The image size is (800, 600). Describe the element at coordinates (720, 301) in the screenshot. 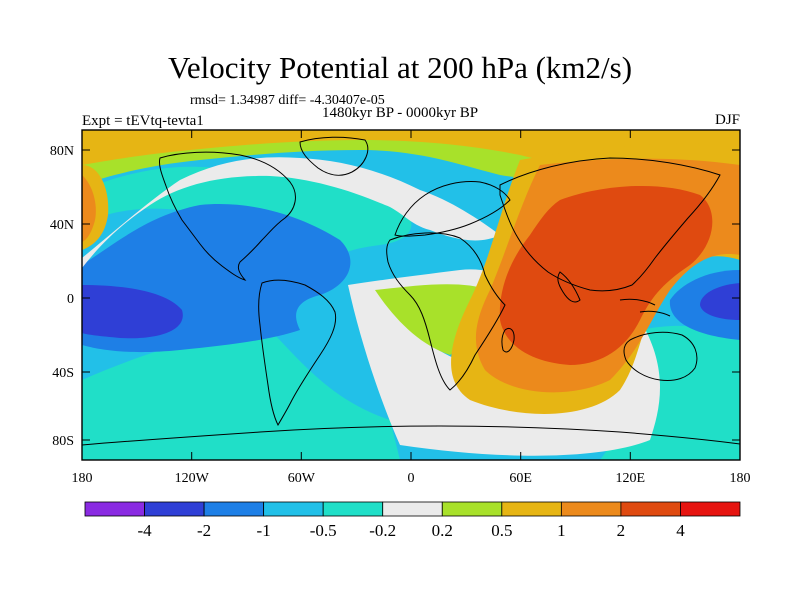

I see `field-dark-blue-east` at that location.